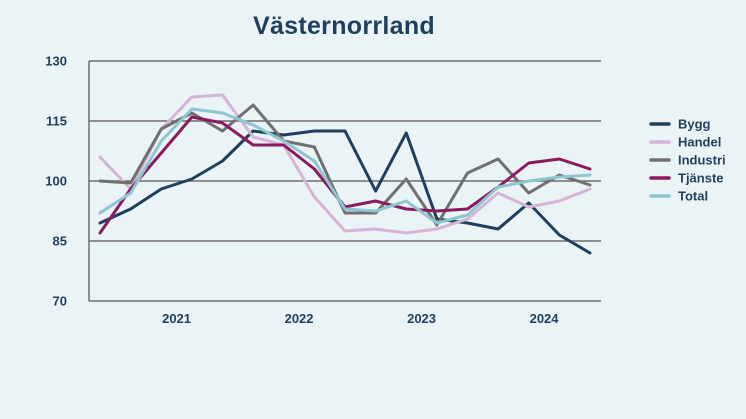 This screenshot has height=419, width=746. Describe the element at coordinates (701, 178) in the screenshot. I see `legend-label-tjänste: Tjänste` at that location.